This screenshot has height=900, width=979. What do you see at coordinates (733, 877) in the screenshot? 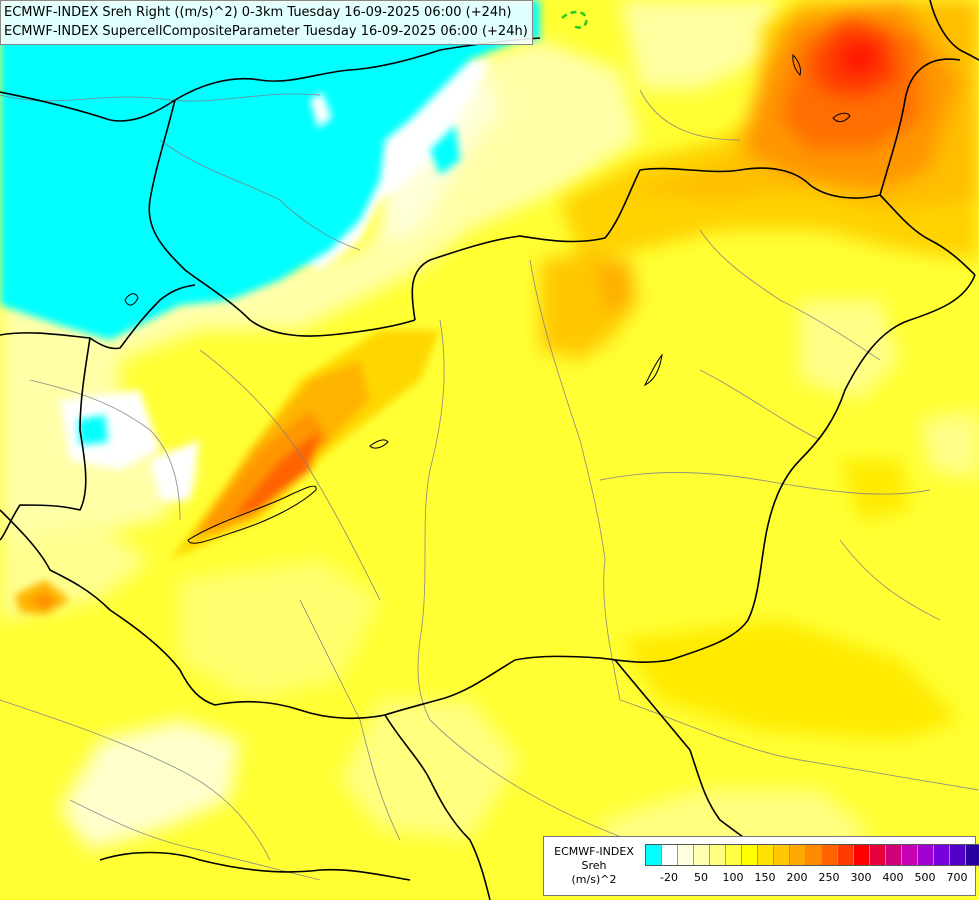
I see `legend-tick-label: 100` at bounding box center [733, 877].